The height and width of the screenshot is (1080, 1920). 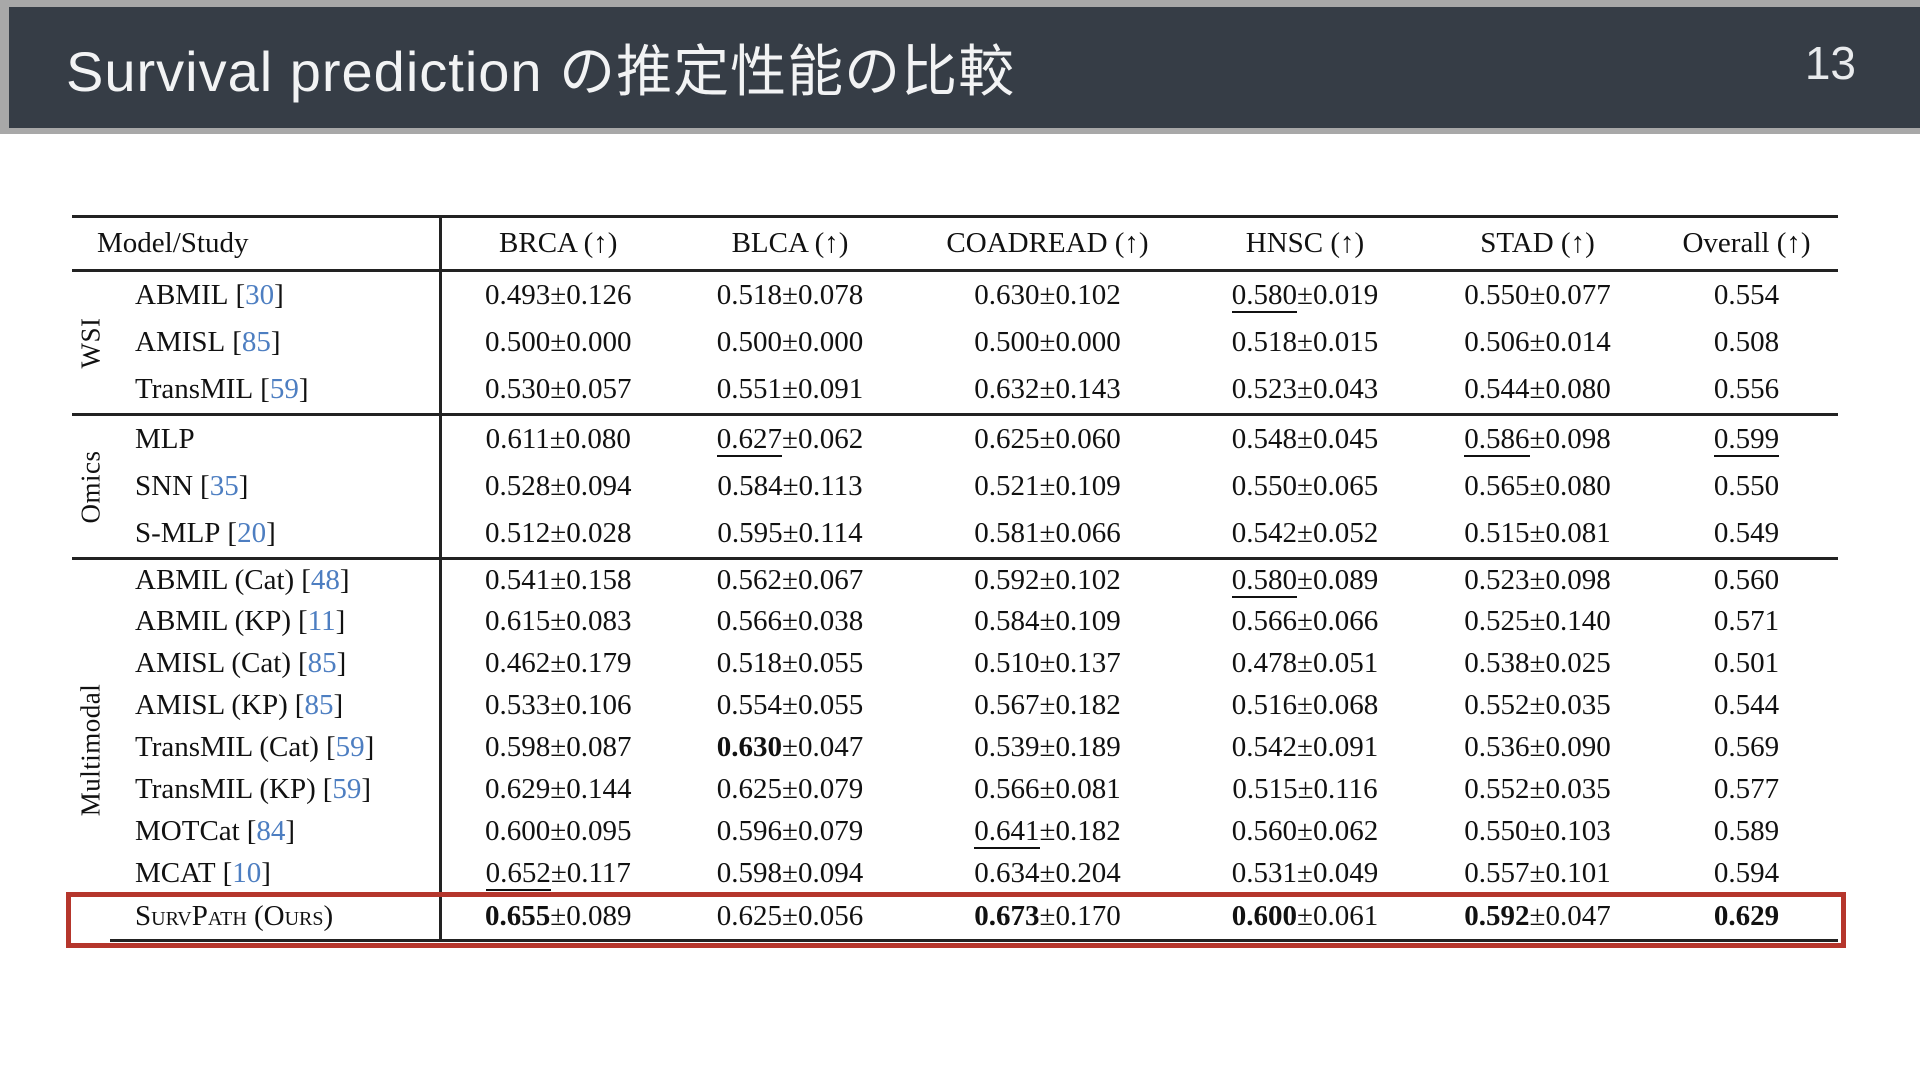 What do you see at coordinates (750, 486) in the screenshot?
I see `metric-mean: 0.584` at bounding box center [750, 486].